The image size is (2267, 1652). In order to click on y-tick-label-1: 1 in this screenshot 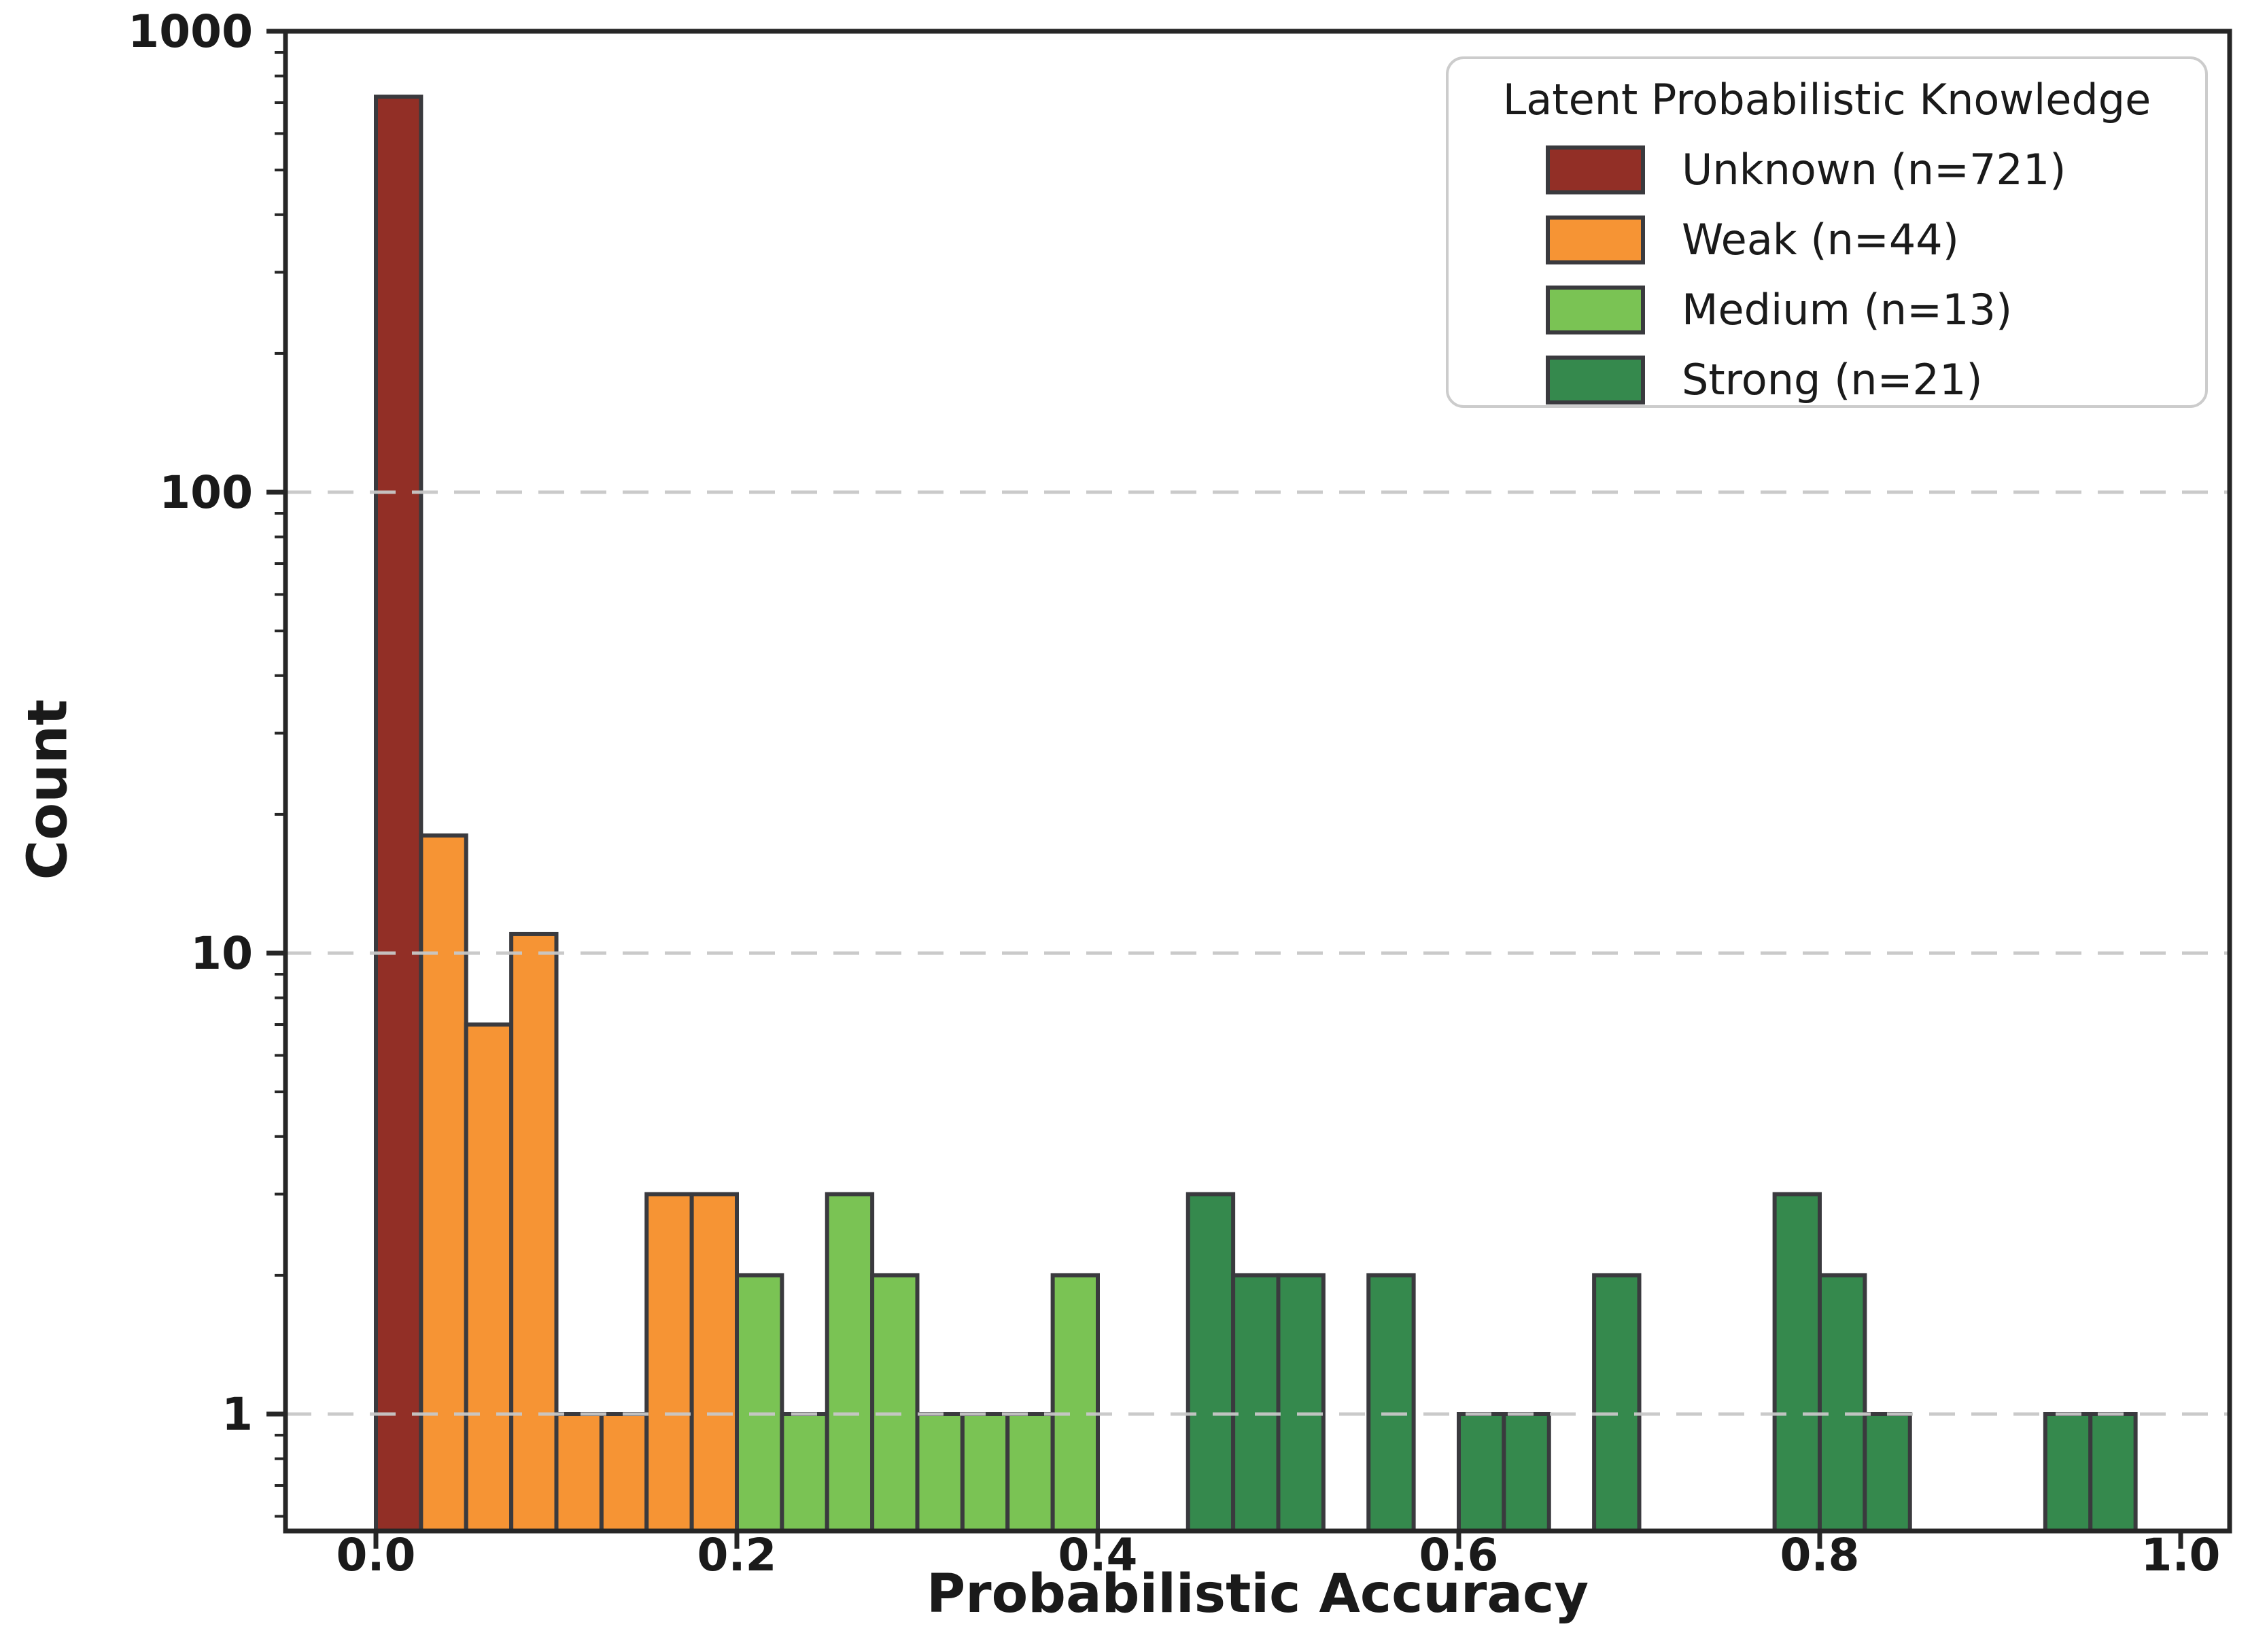, I will do `click(237, 1414)`.